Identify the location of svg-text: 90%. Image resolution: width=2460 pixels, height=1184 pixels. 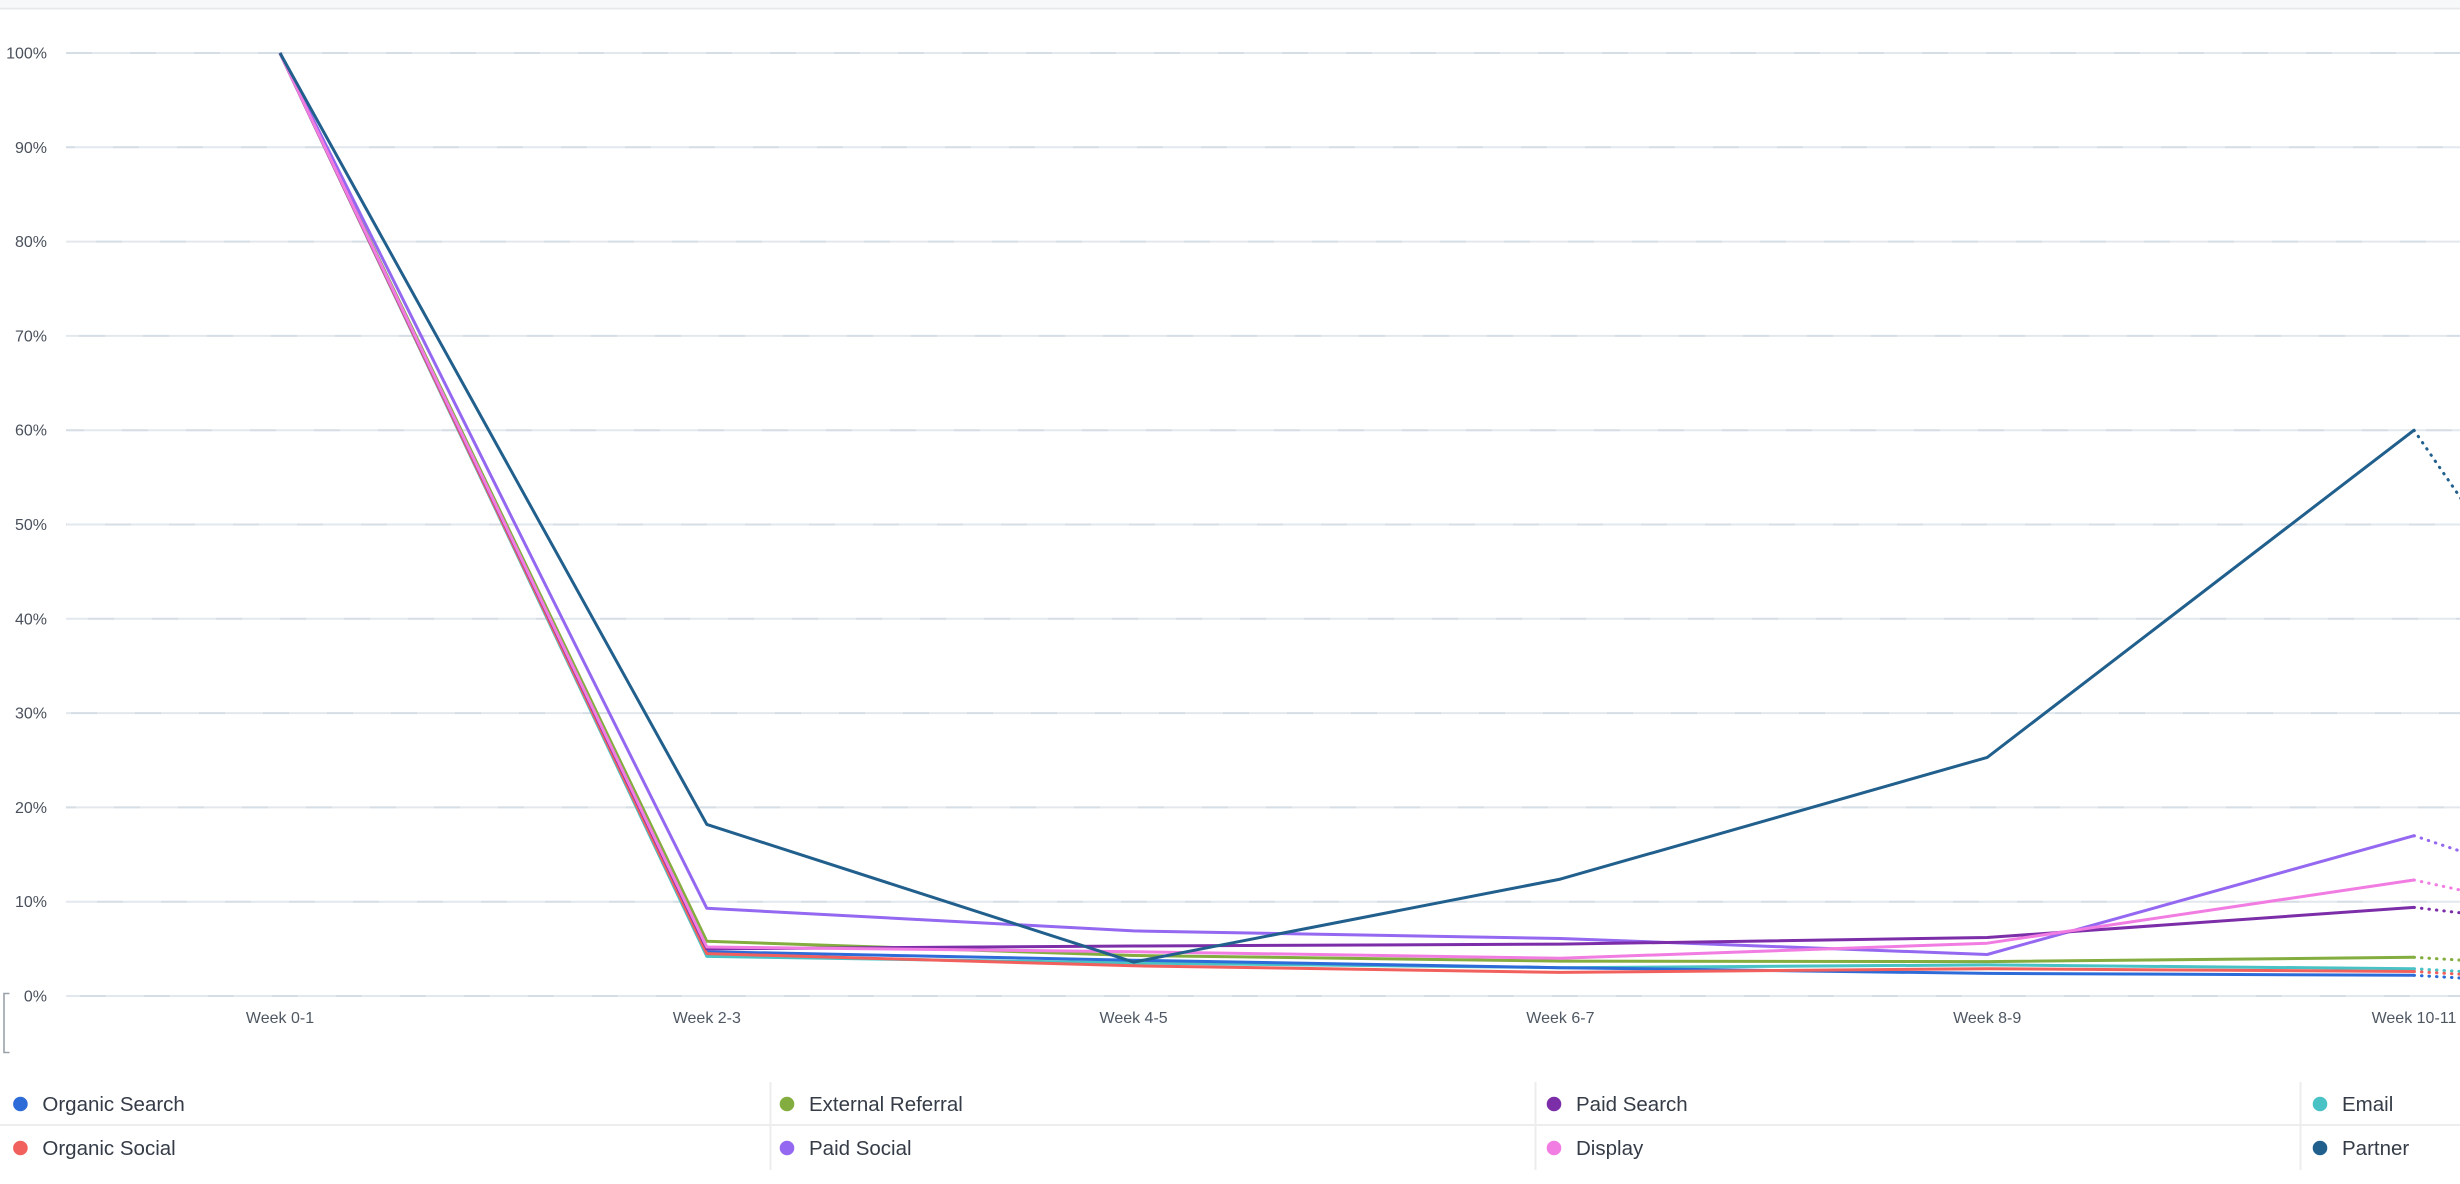
(31, 148).